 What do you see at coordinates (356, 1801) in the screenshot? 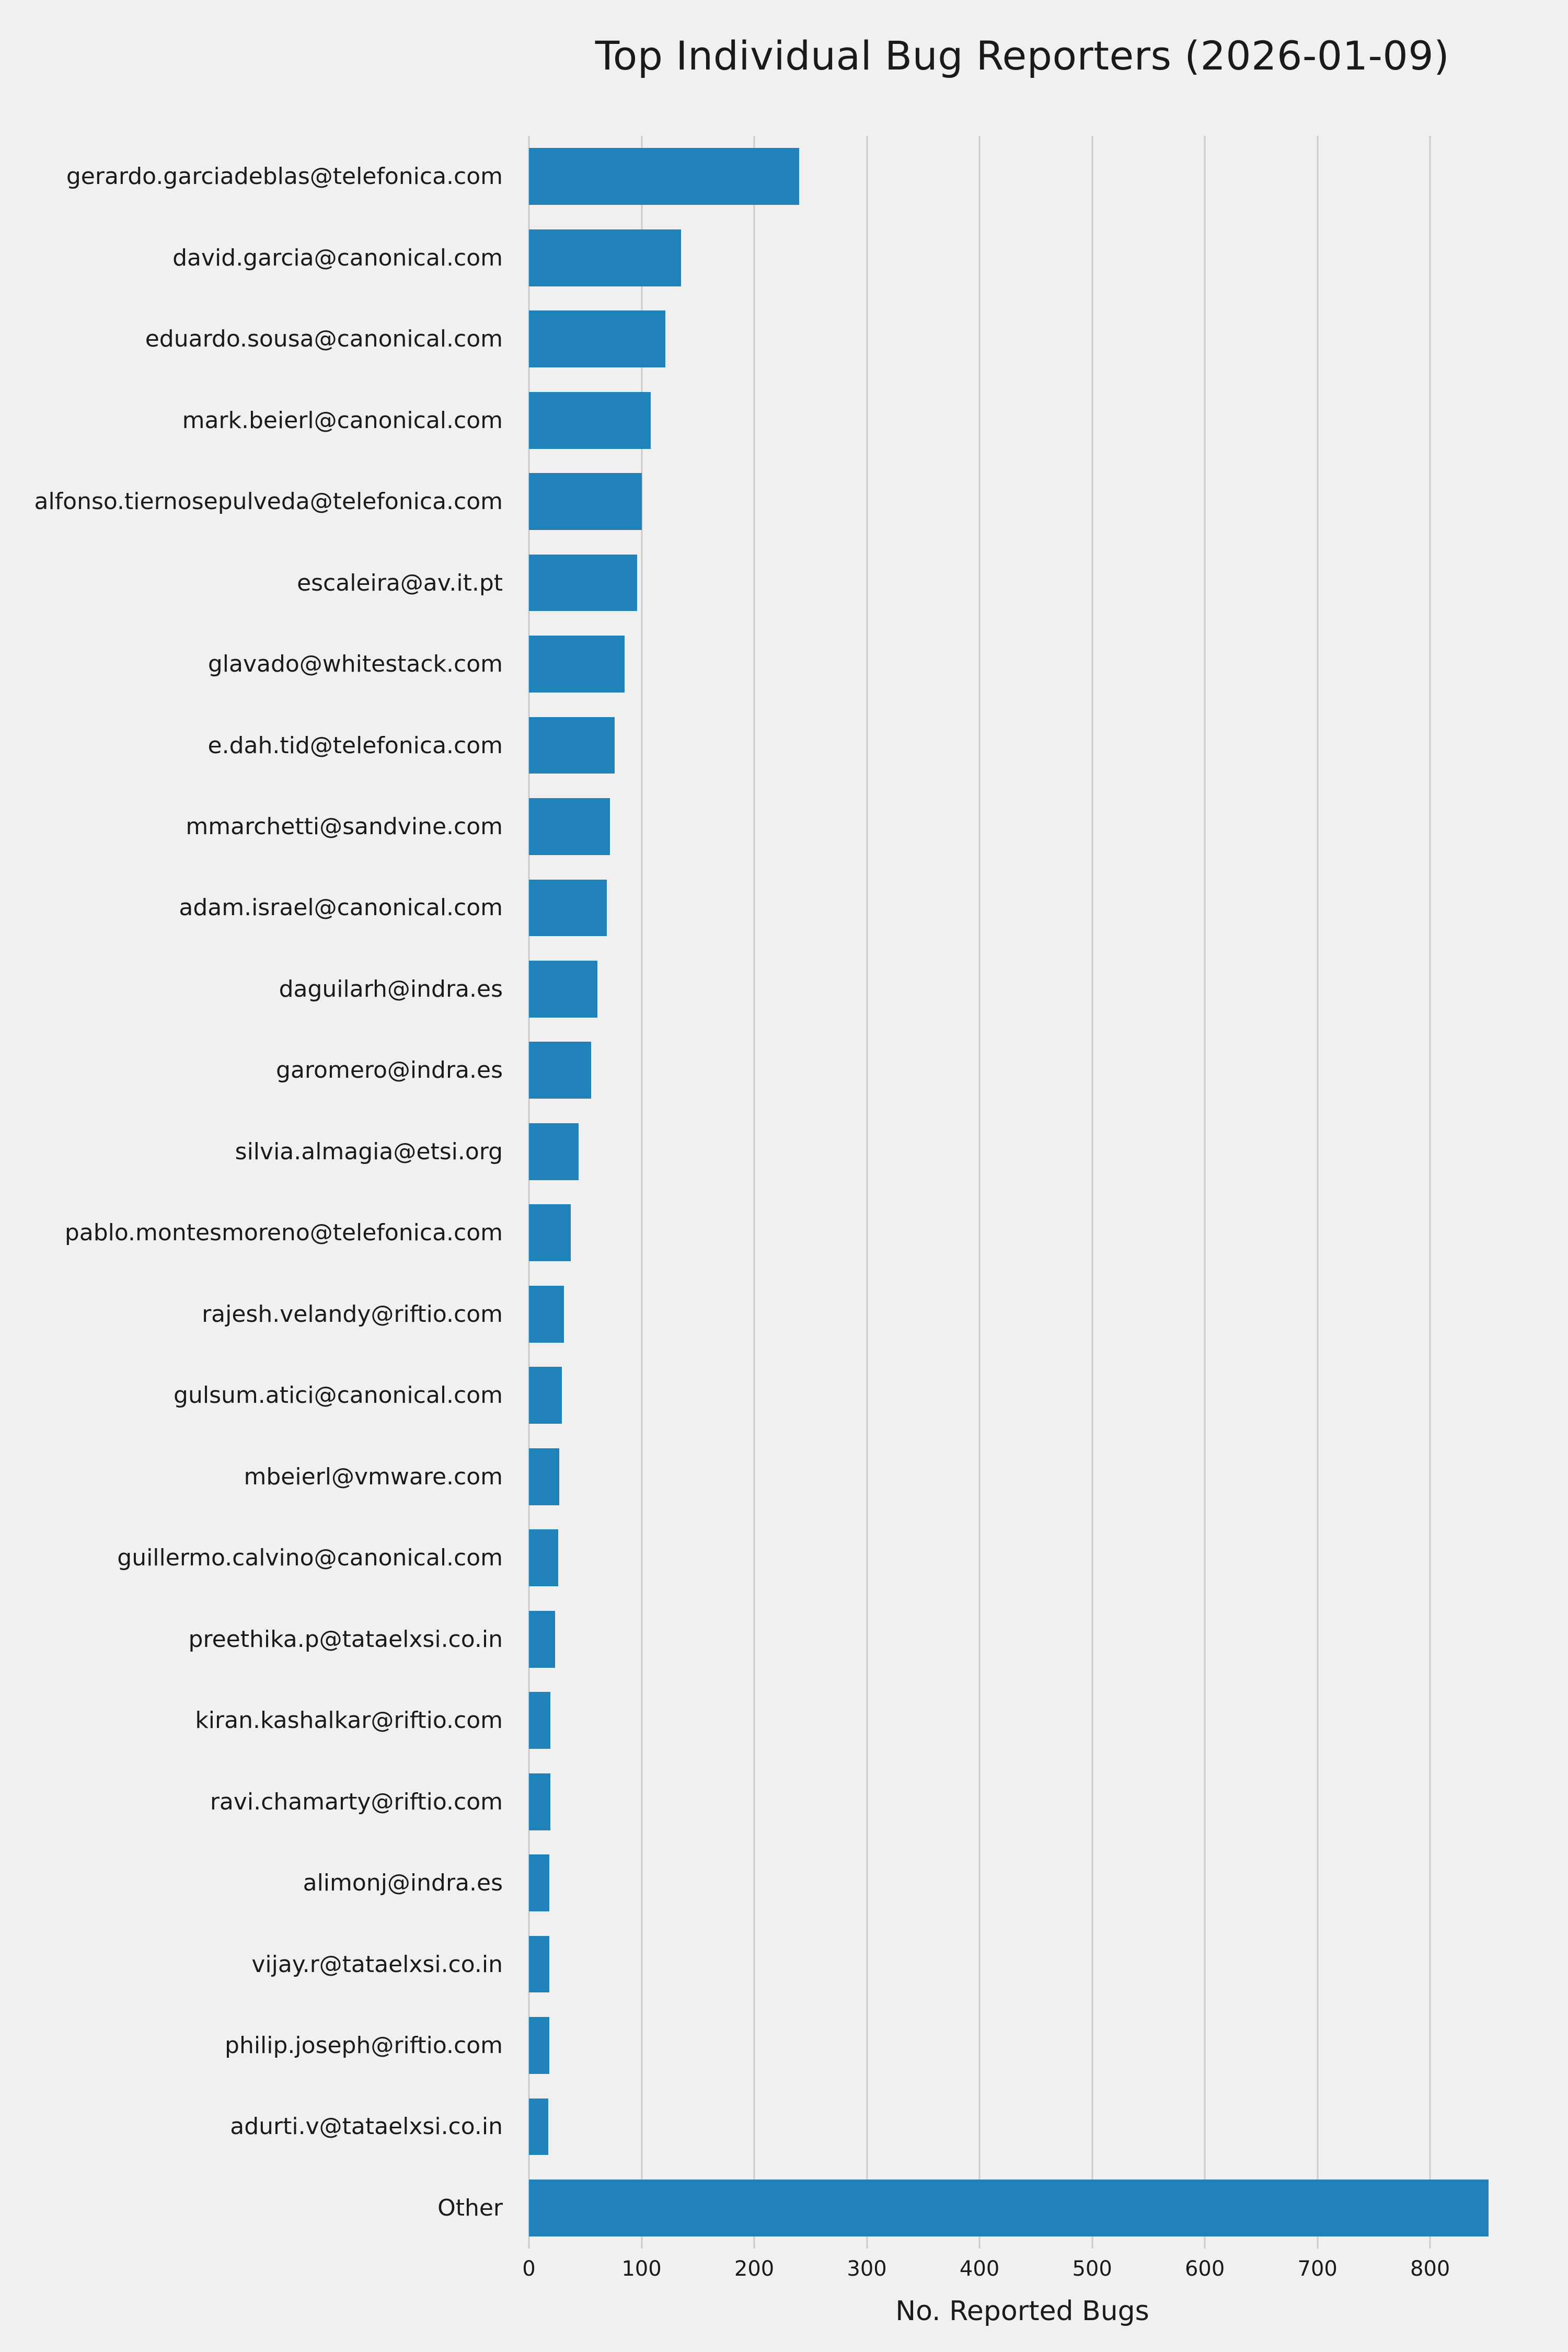
I see `y-category-label: ravi.chamarty@riftio.com` at bounding box center [356, 1801].